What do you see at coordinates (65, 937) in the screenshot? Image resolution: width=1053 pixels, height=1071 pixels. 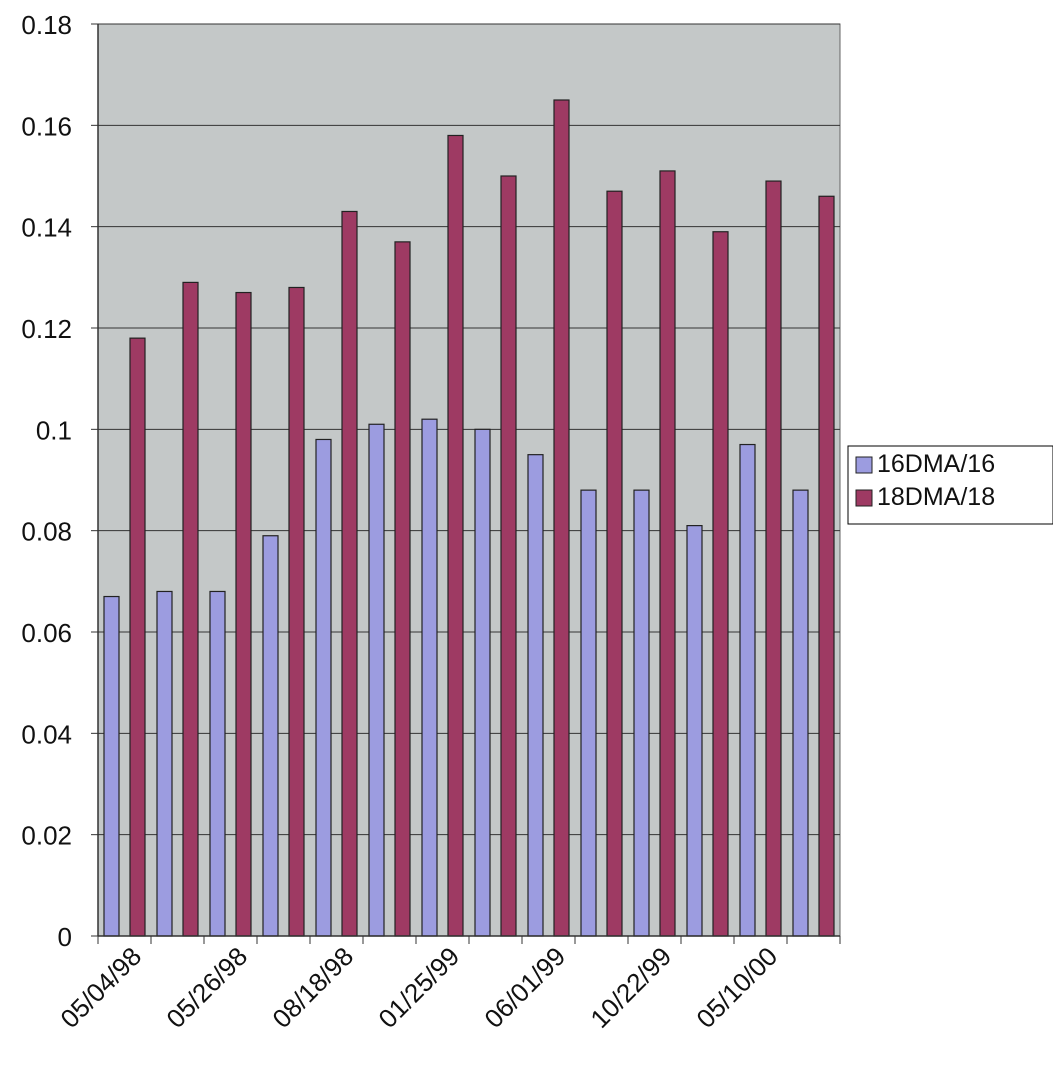 I see `y-tick-label: 0` at bounding box center [65, 937].